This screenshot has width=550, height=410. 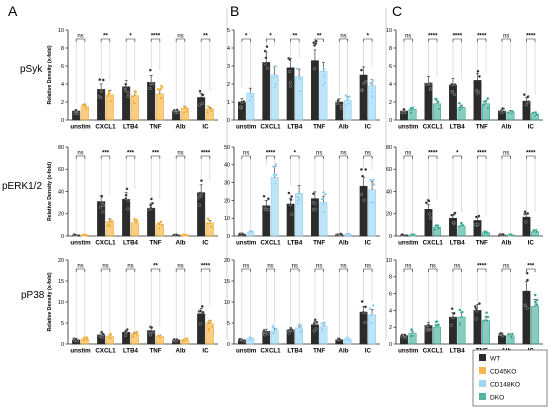 What do you see at coordinates (181, 243) in the screenshot?
I see `x-tick-label-alb: Alb` at bounding box center [181, 243].